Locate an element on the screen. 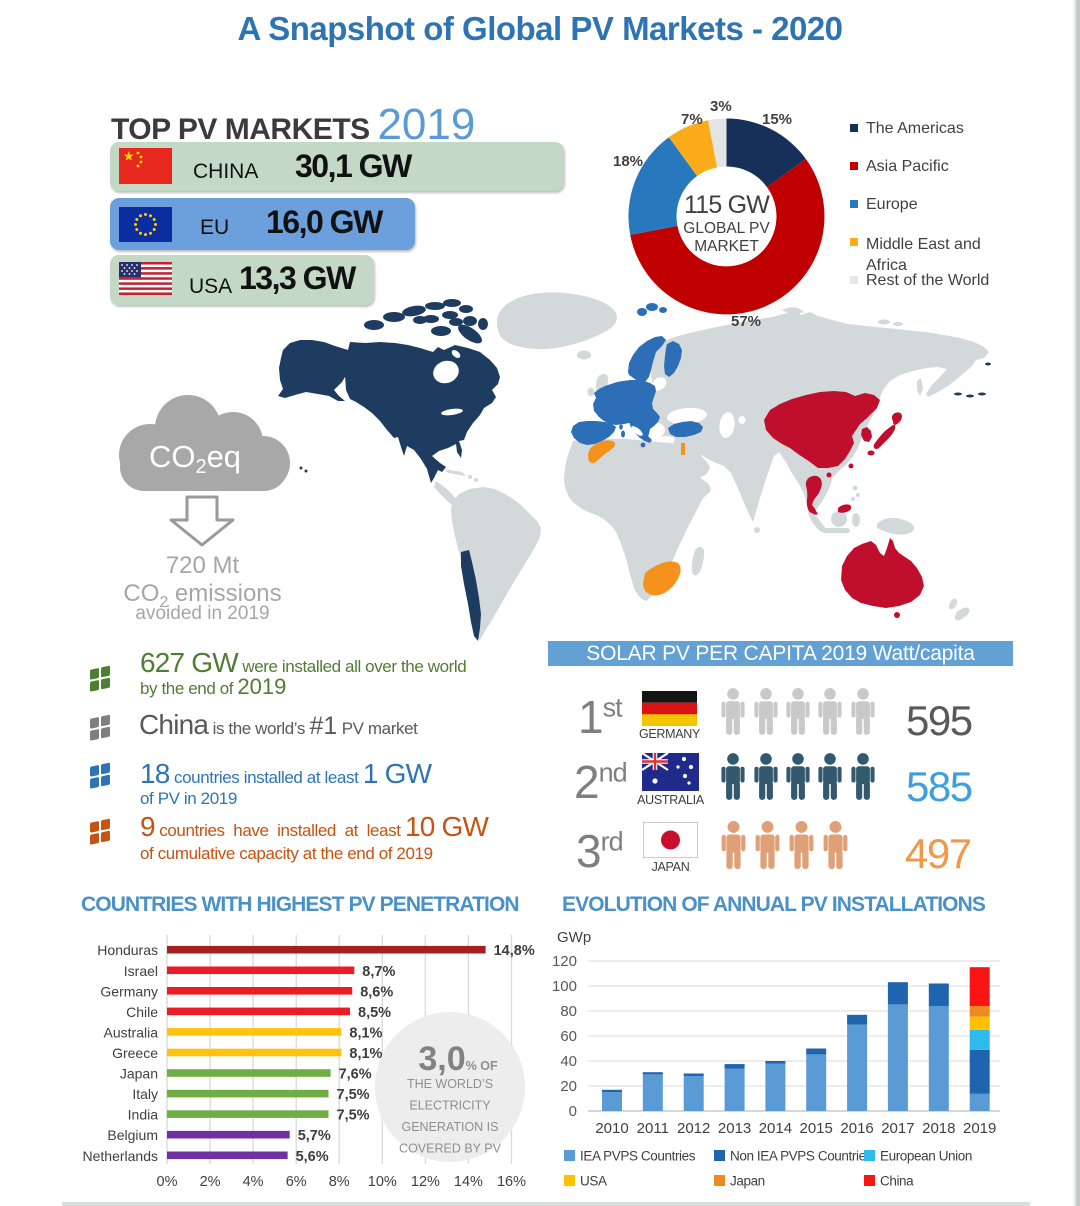 The image size is (1080, 1206). svg-text: 6% is located at coordinates (296, 1182).